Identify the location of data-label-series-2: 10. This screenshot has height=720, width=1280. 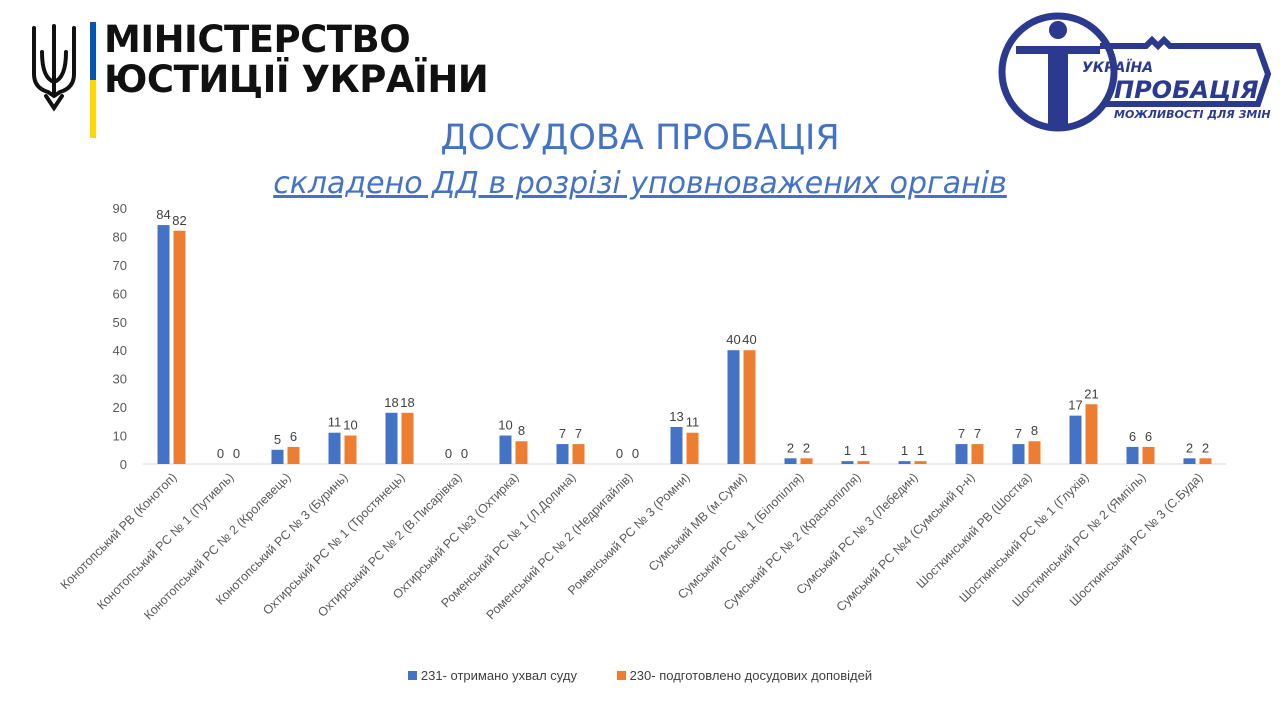
(350, 425).